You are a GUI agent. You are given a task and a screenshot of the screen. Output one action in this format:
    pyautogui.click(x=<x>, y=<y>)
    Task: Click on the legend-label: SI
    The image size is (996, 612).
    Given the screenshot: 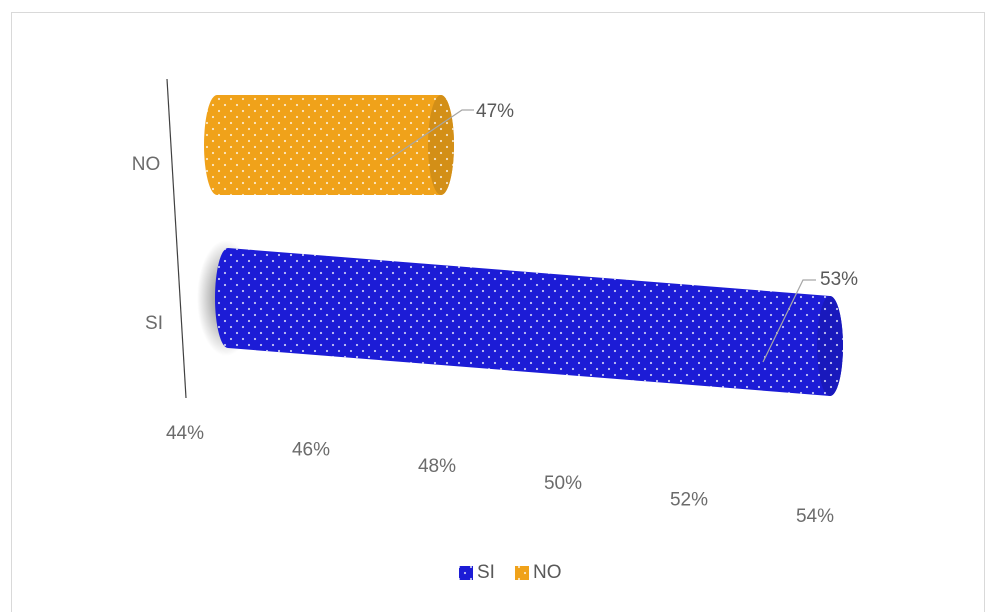 What is the action you would take?
    pyautogui.click(x=486, y=572)
    